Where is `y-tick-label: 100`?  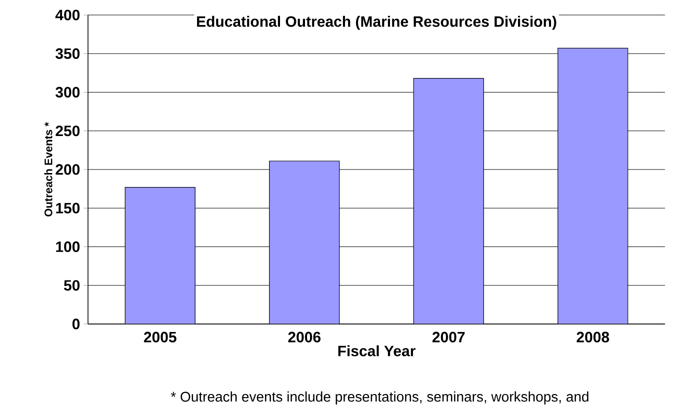 y-tick-label: 100 is located at coordinates (68, 246).